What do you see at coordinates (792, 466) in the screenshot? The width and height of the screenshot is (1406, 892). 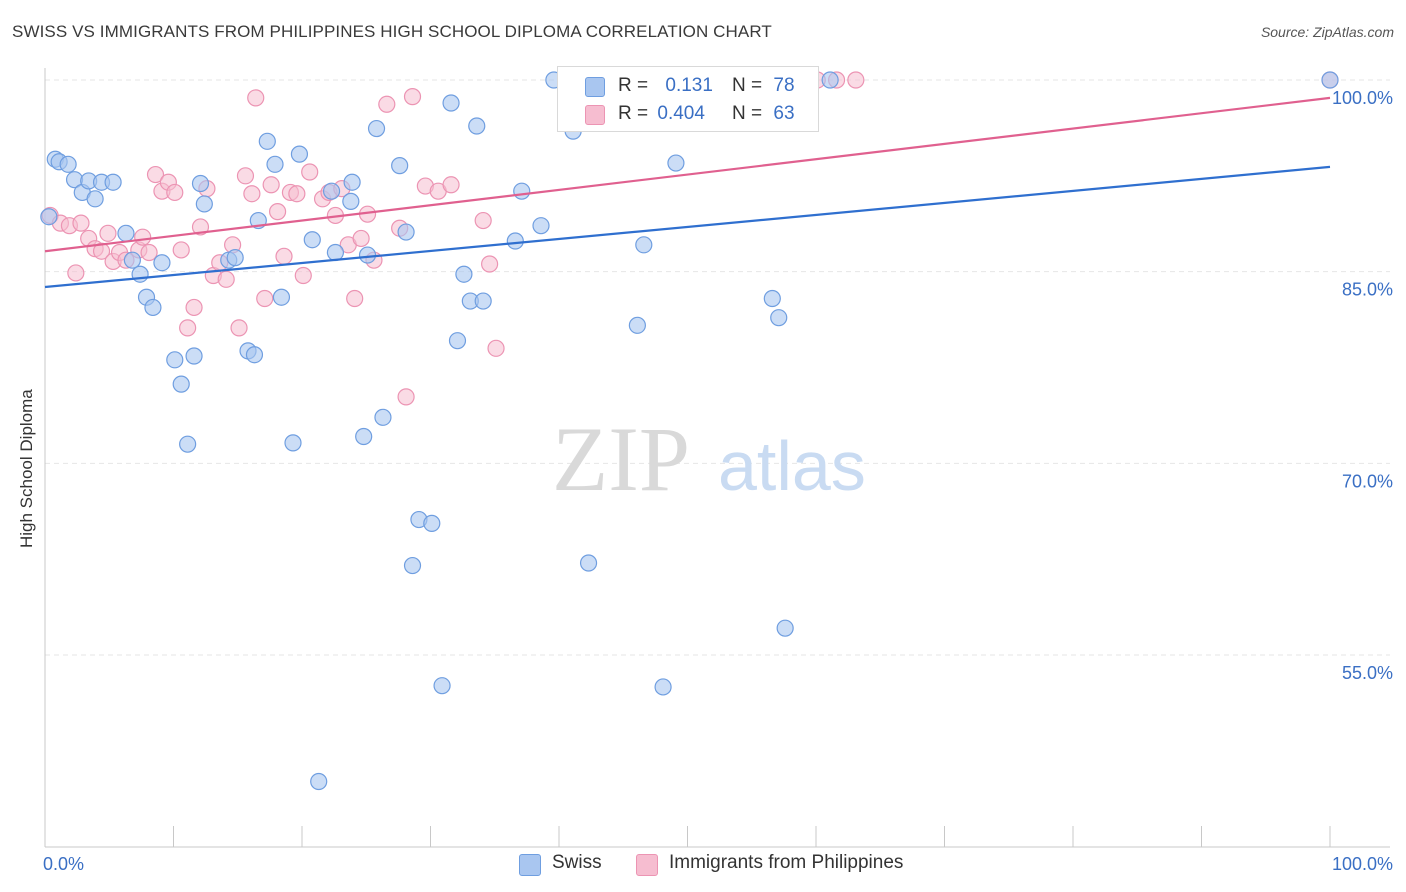 I see `watermark-atlas: atlas` at bounding box center [792, 466].